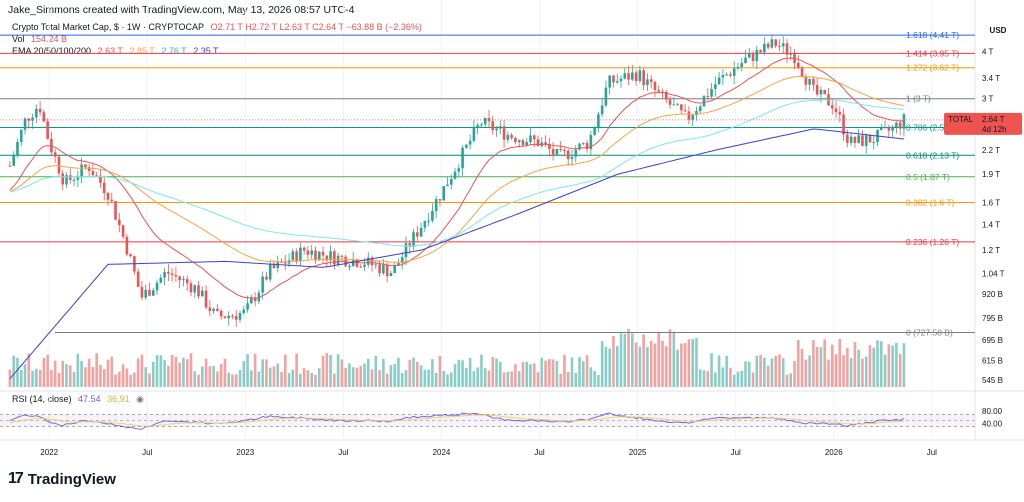 Image resolution: width=1024 pixels, height=502 pixels. Describe the element at coordinates (140, 399) in the screenshot. I see `eye-icon: ◉` at that location.